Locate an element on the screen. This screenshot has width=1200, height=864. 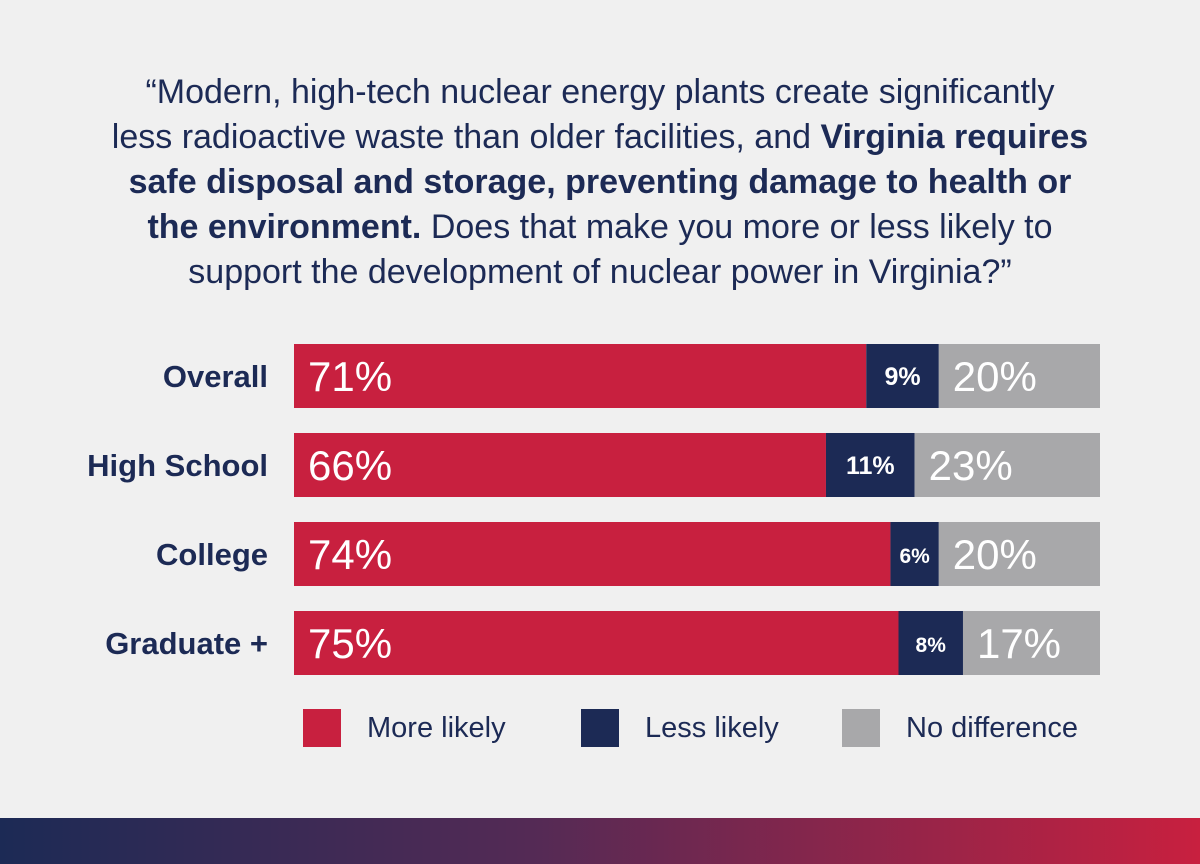
bar-no-difference-college is located at coordinates (1019, 554).